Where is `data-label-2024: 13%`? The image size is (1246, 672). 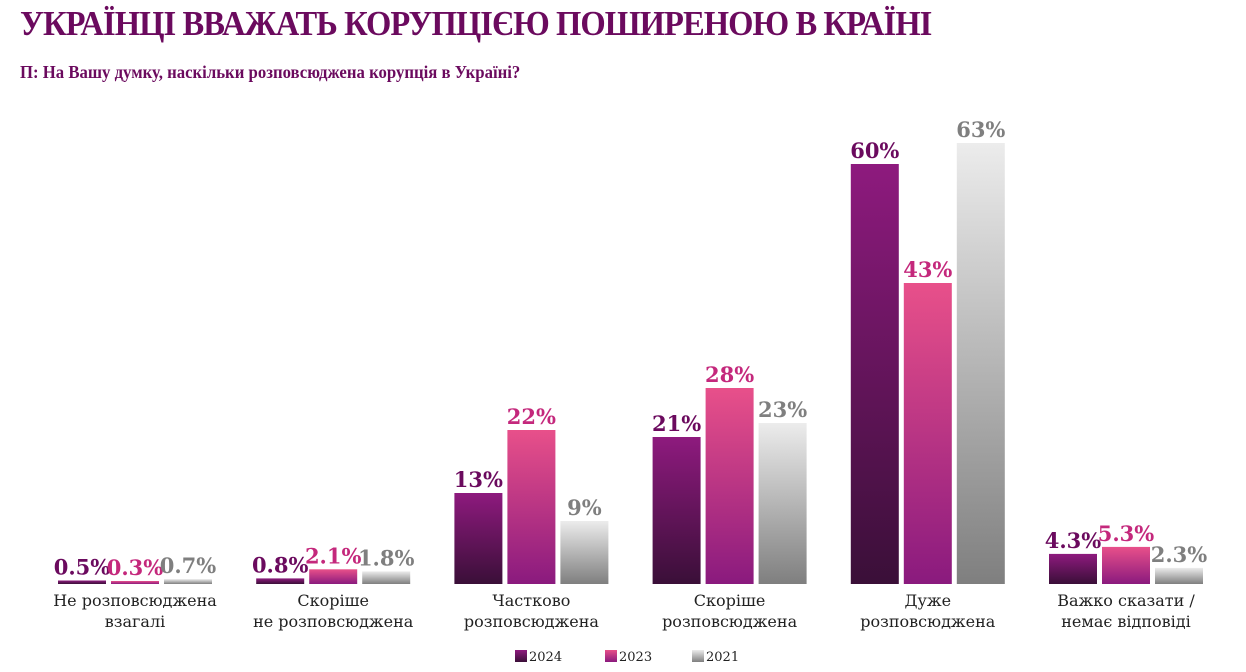
data-label-2024: 13% is located at coordinates (478, 479).